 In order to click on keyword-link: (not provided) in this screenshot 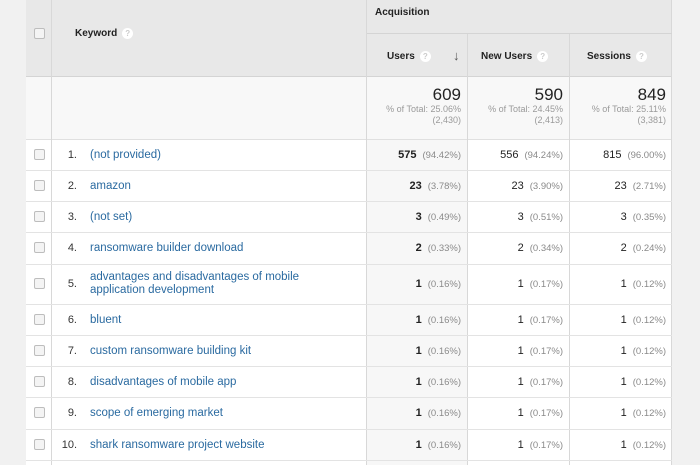, I will do `click(125, 154)`.